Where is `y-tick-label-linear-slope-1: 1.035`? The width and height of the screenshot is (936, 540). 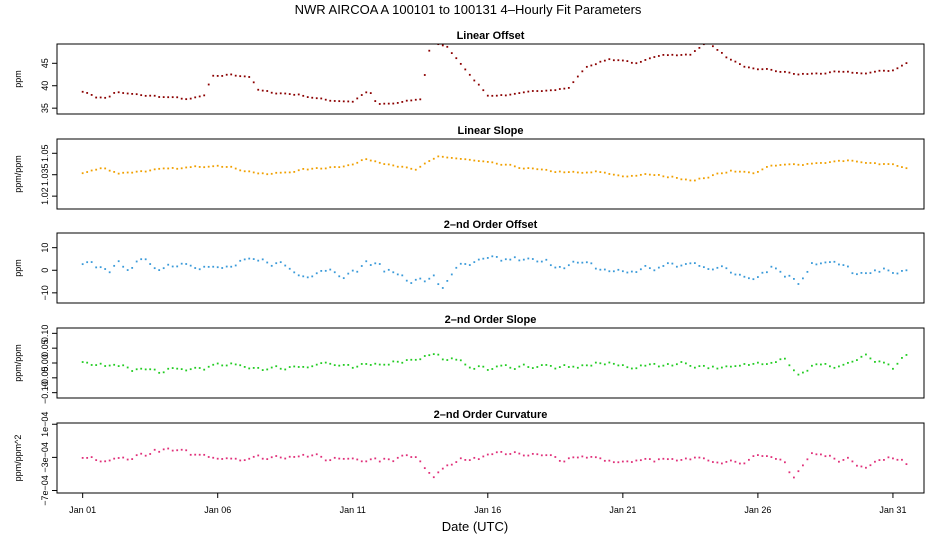
y-tick-label-linear-slope-1: 1.035 is located at coordinates (45, 174).